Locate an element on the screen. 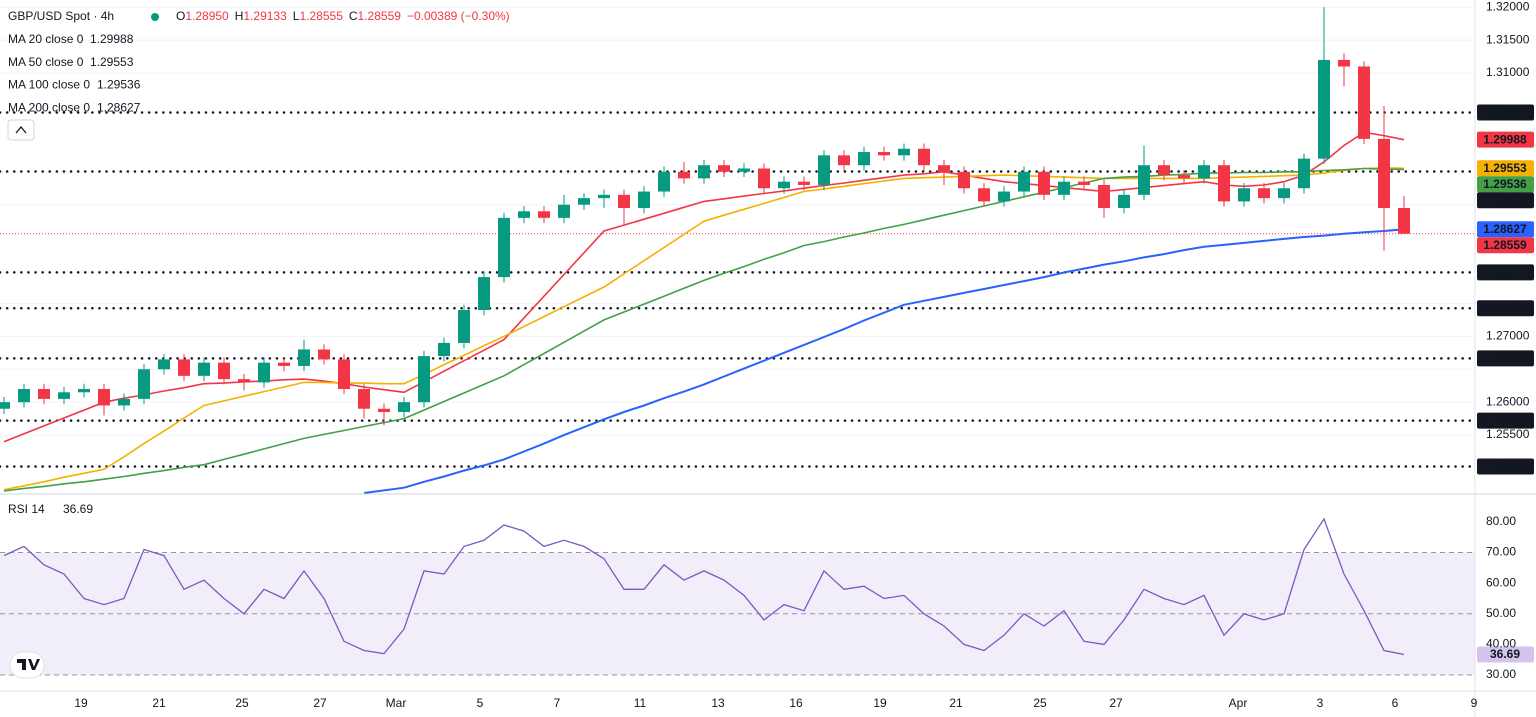  ma-legend-value: 1.28627 is located at coordinates (119, 107).